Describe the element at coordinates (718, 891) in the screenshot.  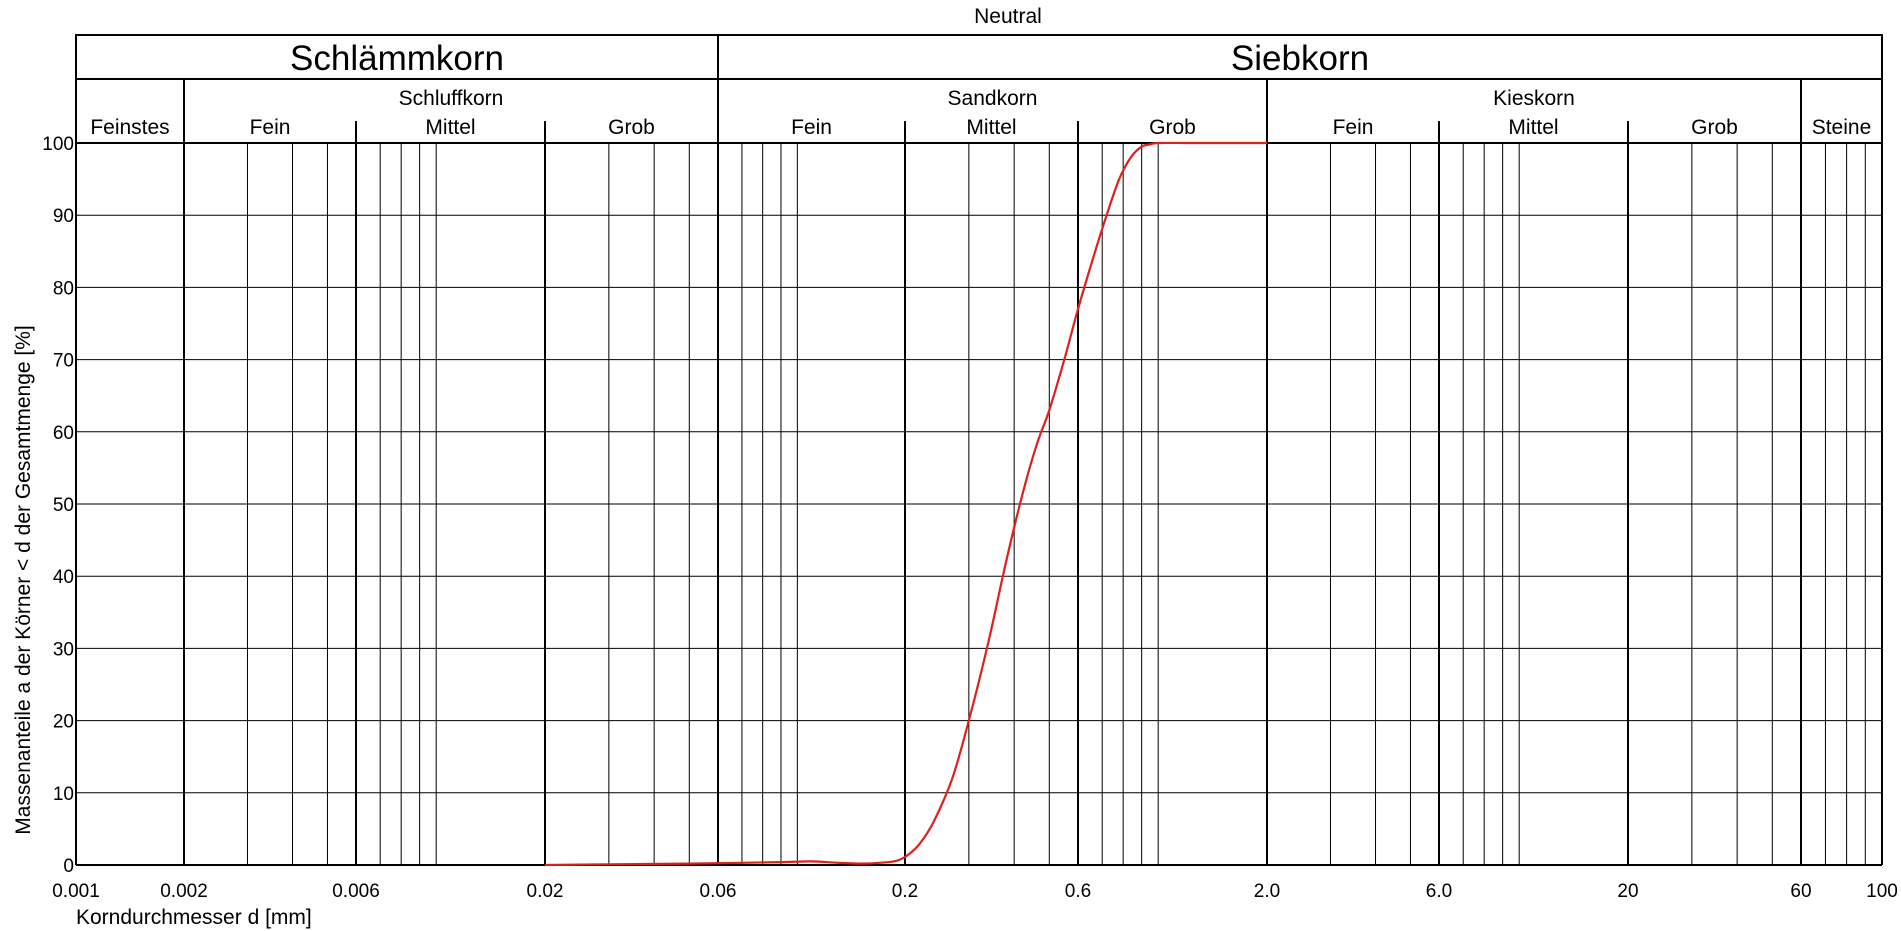
I see `x-tick-label: 0.06` at that location.